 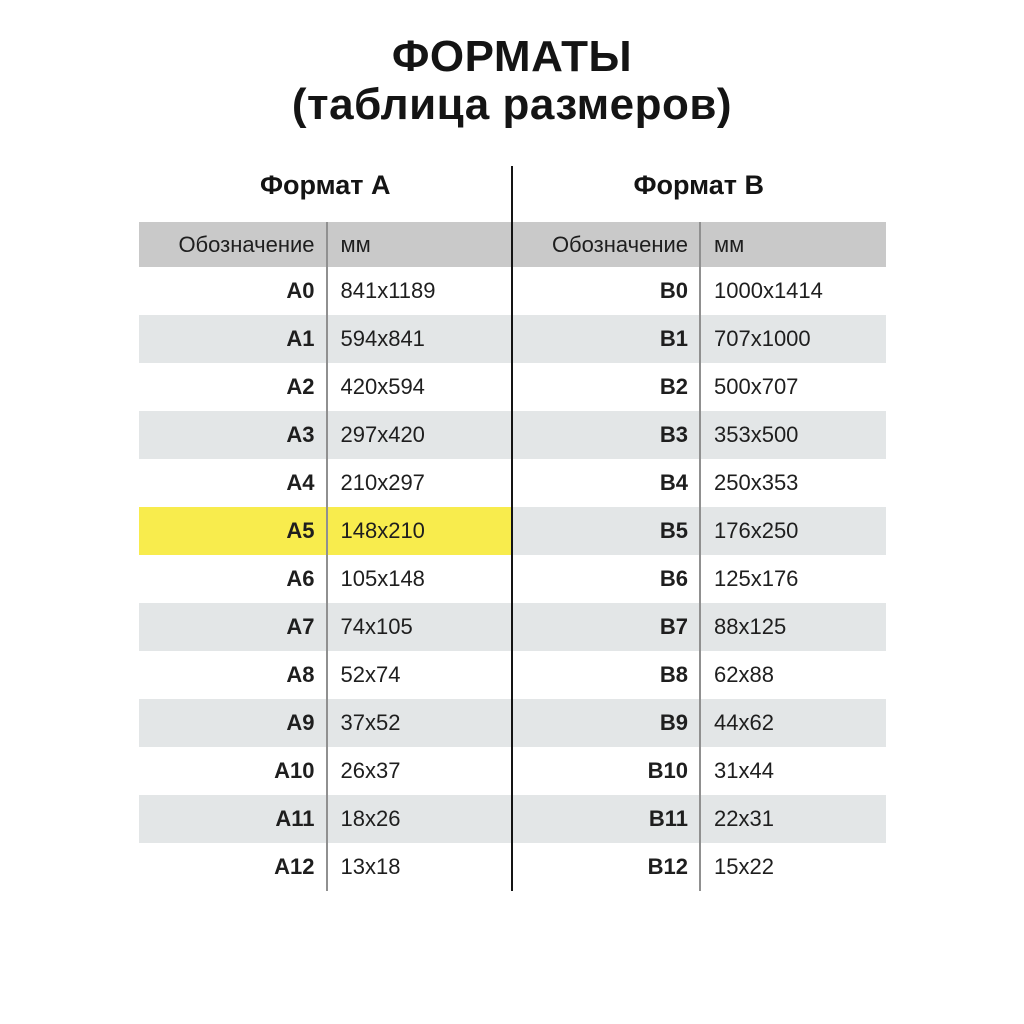 What do you see at coordinates (673, 530) in the screenshot?
I see `format-designation: B5` at bounding box center [673, 530].